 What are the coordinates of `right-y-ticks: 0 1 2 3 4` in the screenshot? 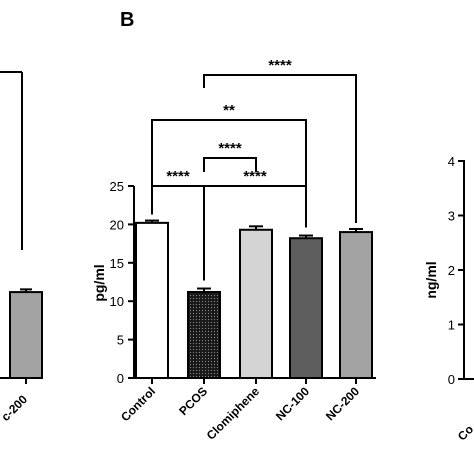 It's located at (456, 270).